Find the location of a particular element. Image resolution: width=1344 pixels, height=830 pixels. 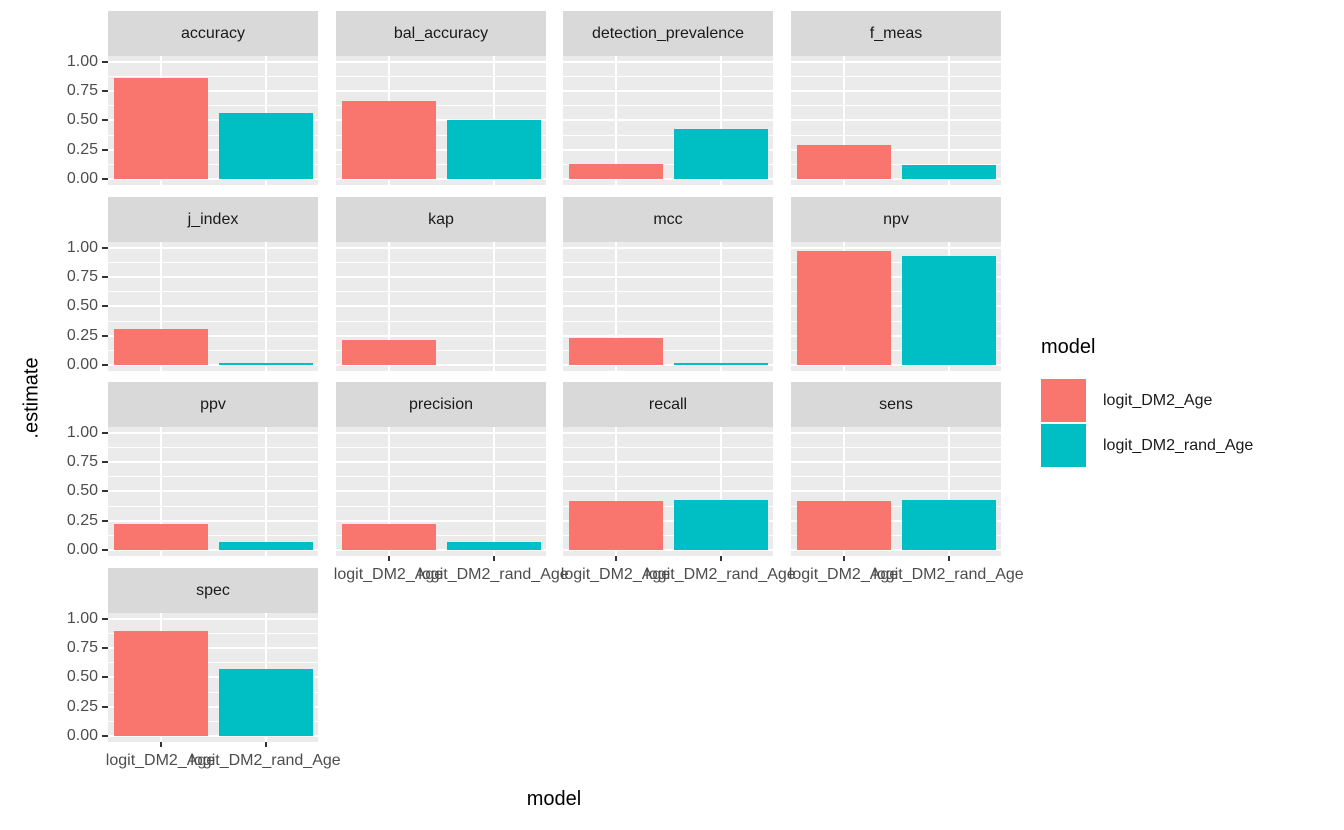

facet-strip-accuracy: accuracy is located at coordinates (213, 33).